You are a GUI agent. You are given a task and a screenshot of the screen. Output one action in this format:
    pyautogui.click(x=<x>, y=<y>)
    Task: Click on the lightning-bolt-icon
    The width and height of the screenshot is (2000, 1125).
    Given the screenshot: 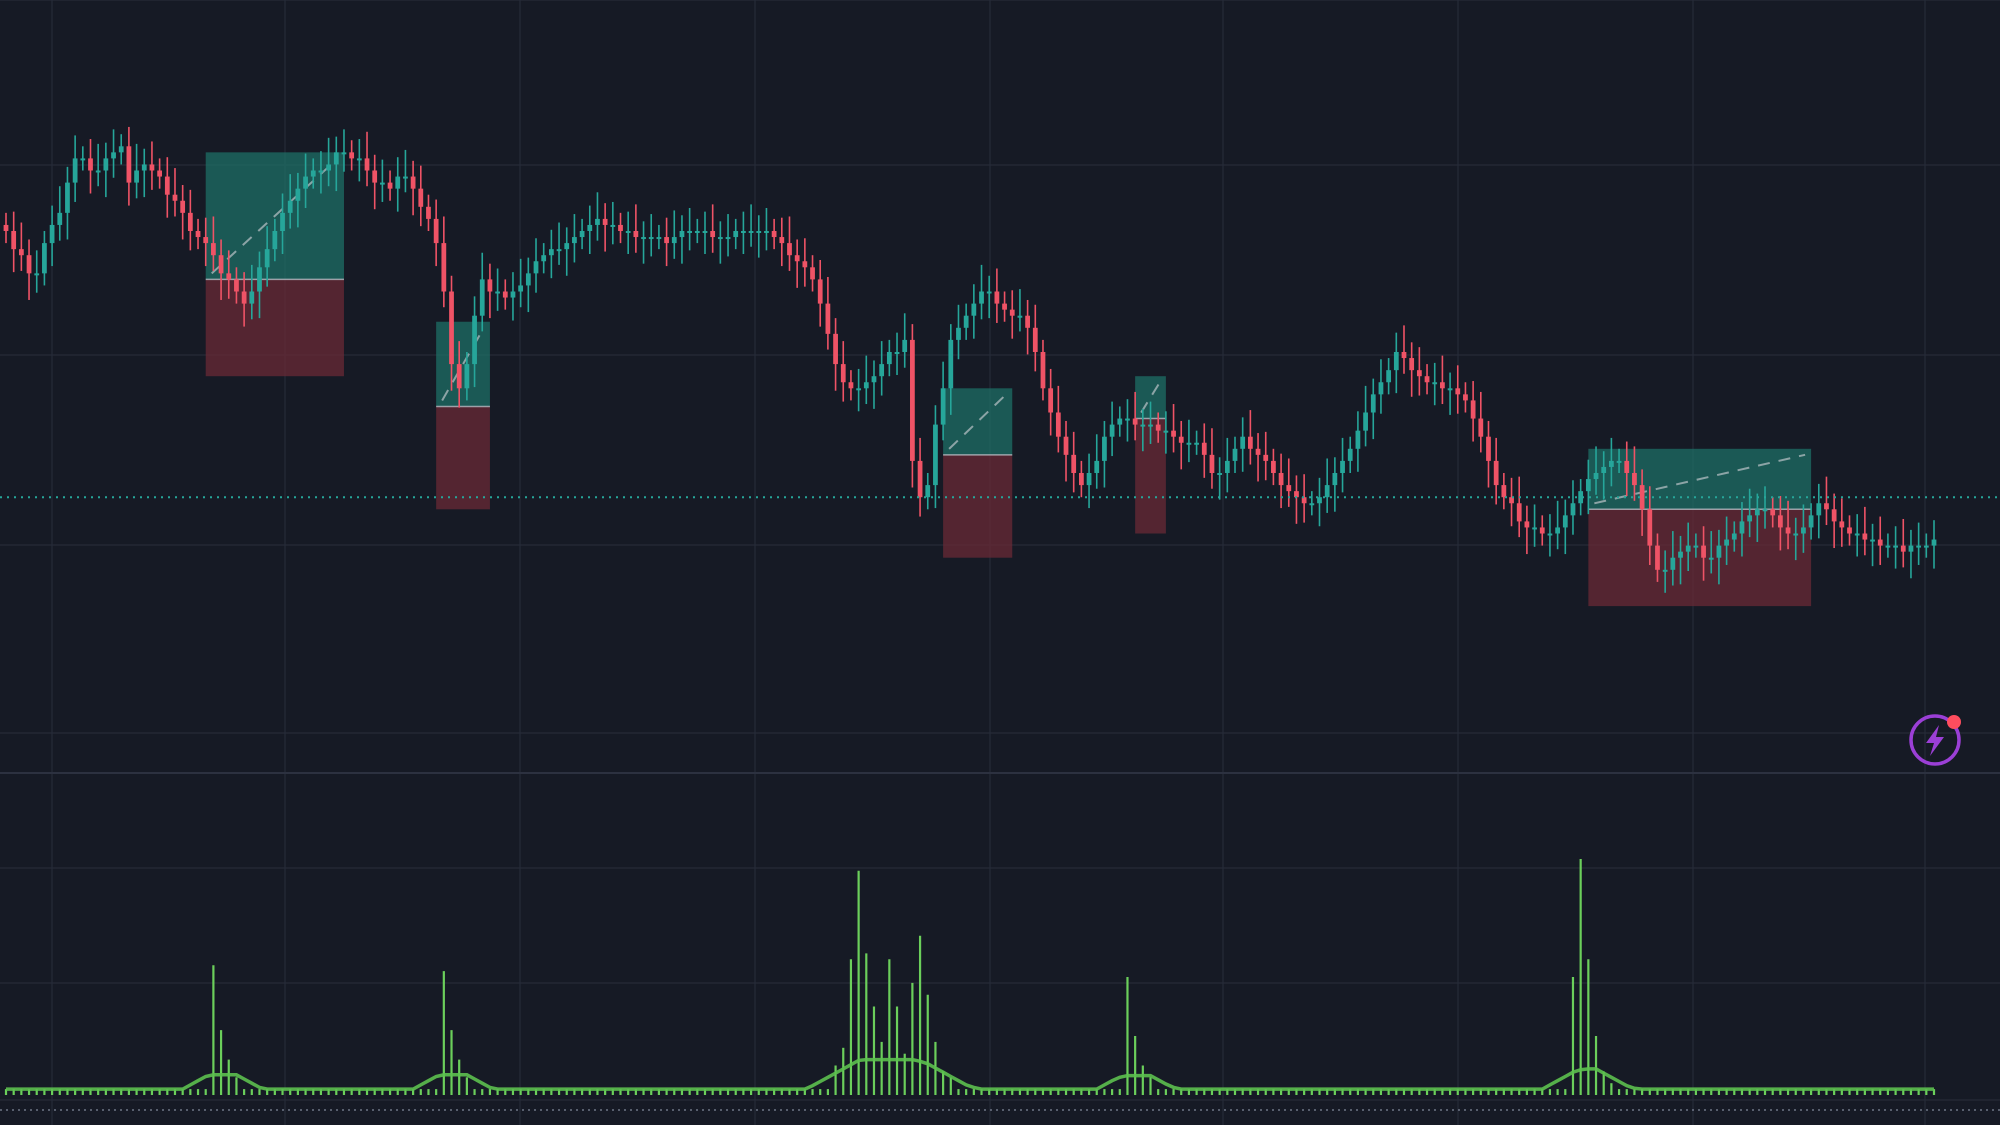 What is the action you would take?
    pyautogui.click(x=1935, y=740)
    